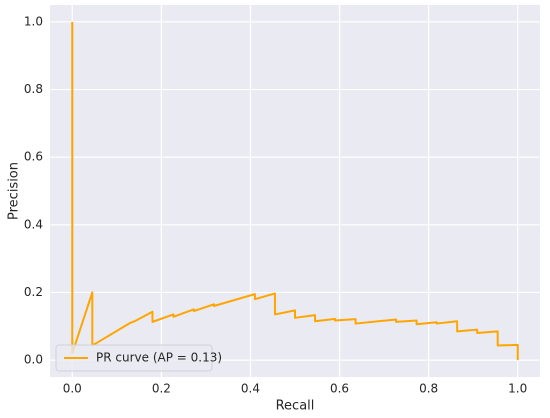  What do you see at coordinates (428, 389) in the screenshot?
I see `x-tick-label: 0.8` at bounding box center [428, 389].